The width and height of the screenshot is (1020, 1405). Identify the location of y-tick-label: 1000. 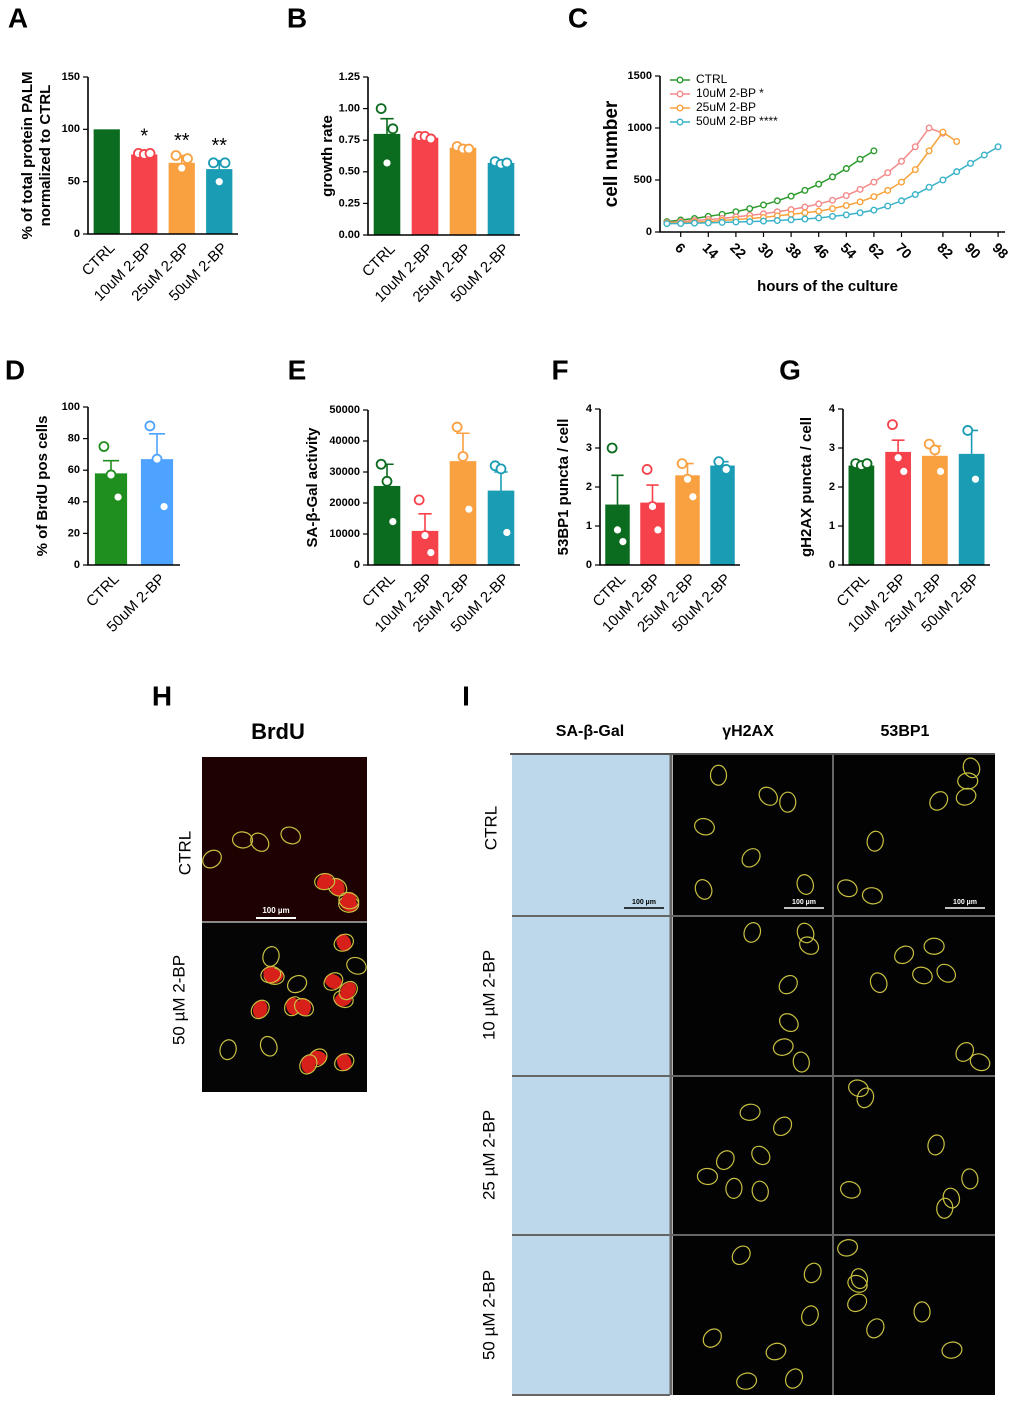
(640, 128).